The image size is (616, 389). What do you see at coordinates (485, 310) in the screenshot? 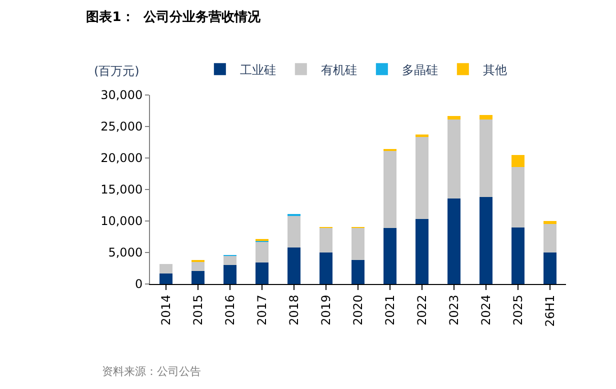
I see `x-tick-label: 2024` at bounding box center [485, 310].